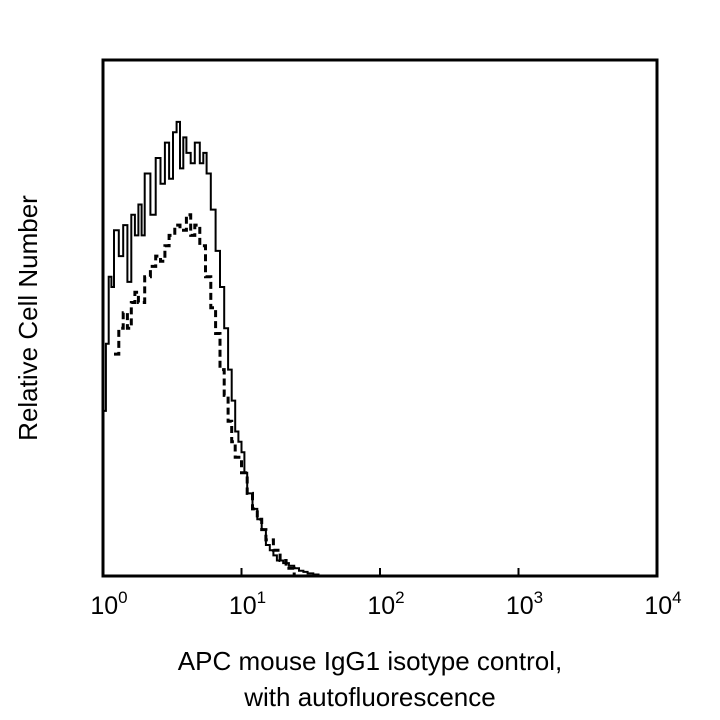 The image size is (720, 720). I want to click on x-tick-label: 10⁰, so click(108, 604).